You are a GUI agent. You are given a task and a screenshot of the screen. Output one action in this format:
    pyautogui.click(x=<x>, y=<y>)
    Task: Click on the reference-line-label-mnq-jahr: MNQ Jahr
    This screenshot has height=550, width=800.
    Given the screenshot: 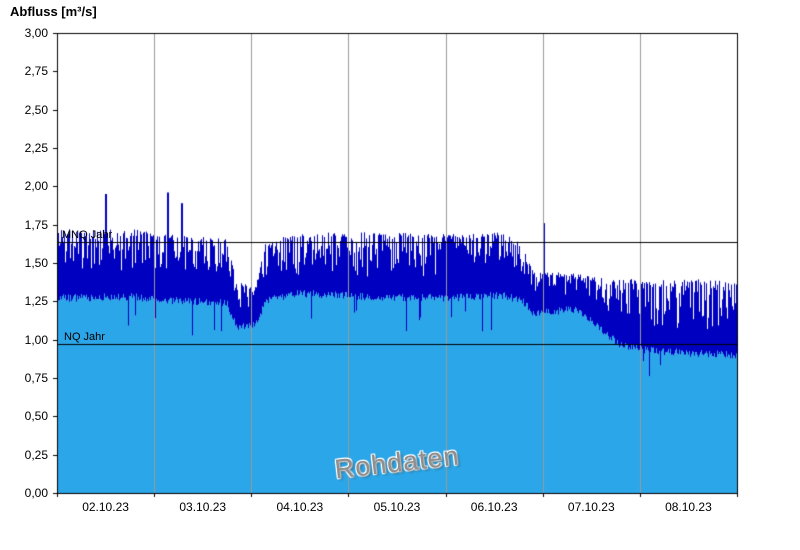 What is the action you would take?
    pyautogui.click(x=87, y=234)
    